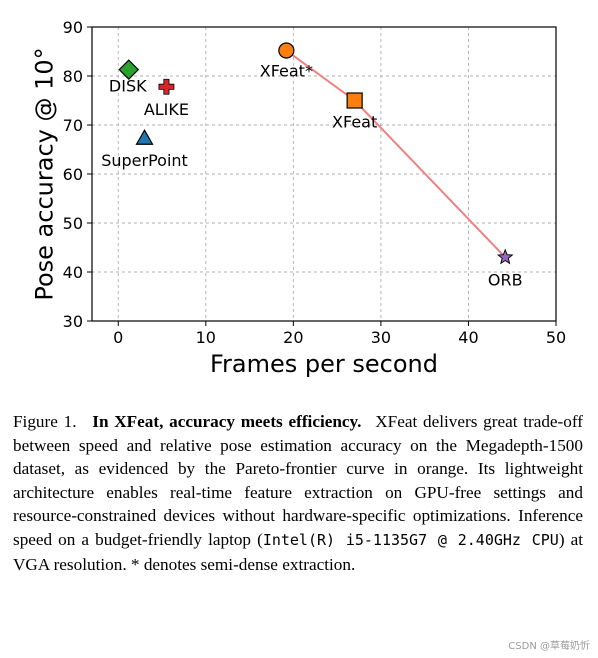 The image size is (598, 658). I want to click on label-alike: ALIKE, so click(166, 109).